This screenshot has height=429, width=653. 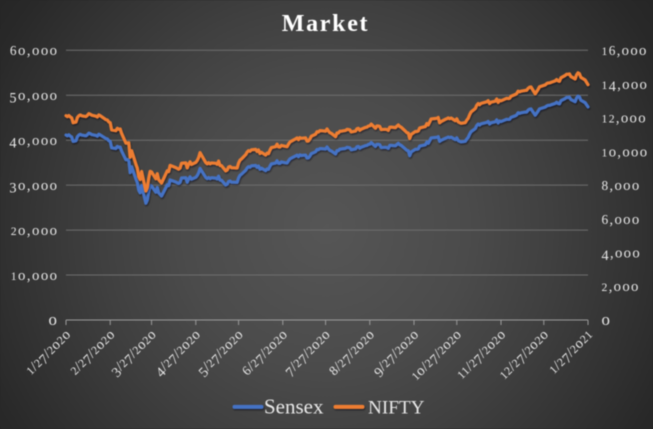 I want to click on svg-text: 9/27/2o2o, so click(x=397, y=354).